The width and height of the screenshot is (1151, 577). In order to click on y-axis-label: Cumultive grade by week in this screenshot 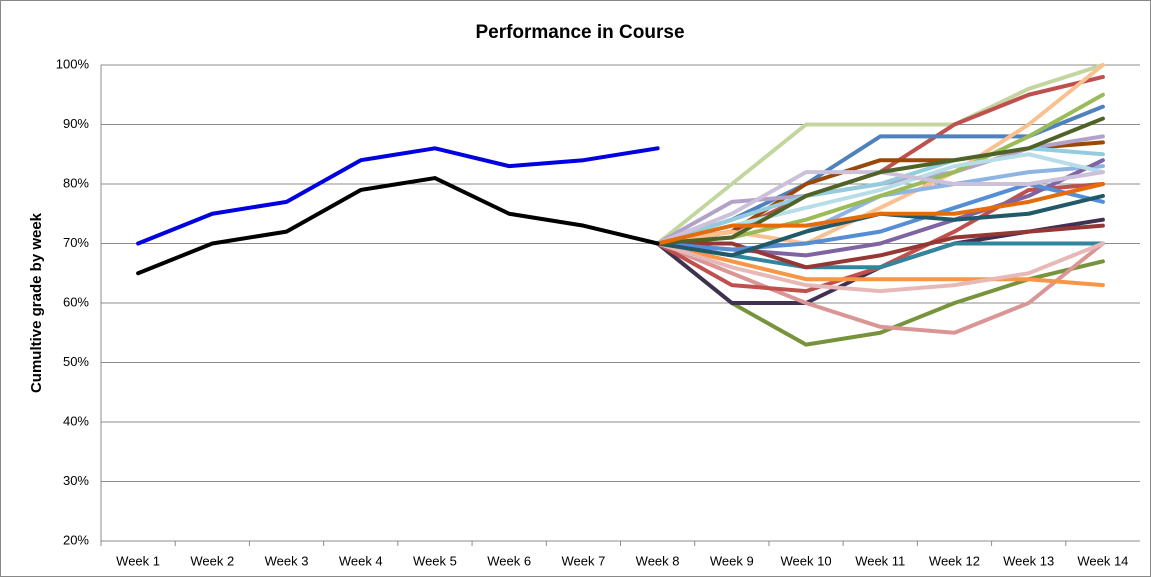, I will do `click(36, 302)`.